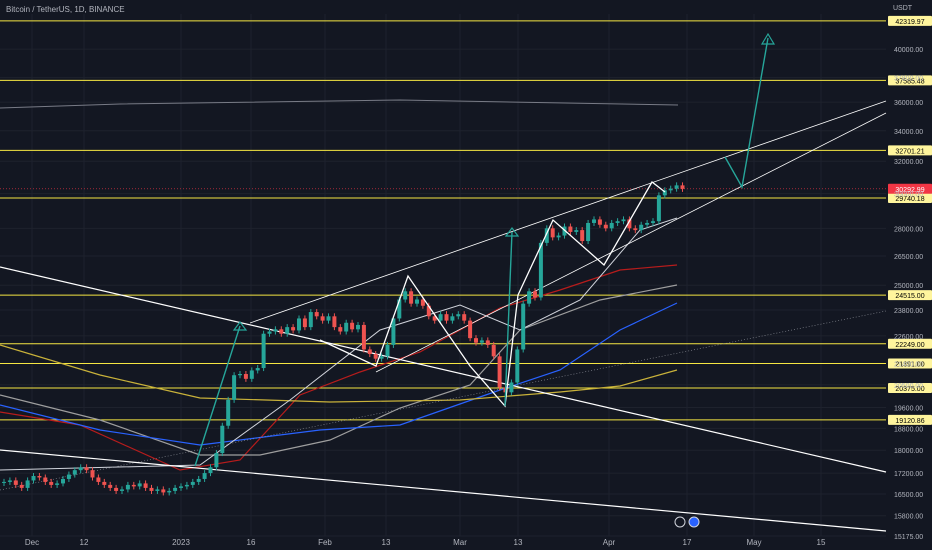 This screenshot has width=932, height=550. I want to click on y-tick-label: 28000.00, so click(908, 229).